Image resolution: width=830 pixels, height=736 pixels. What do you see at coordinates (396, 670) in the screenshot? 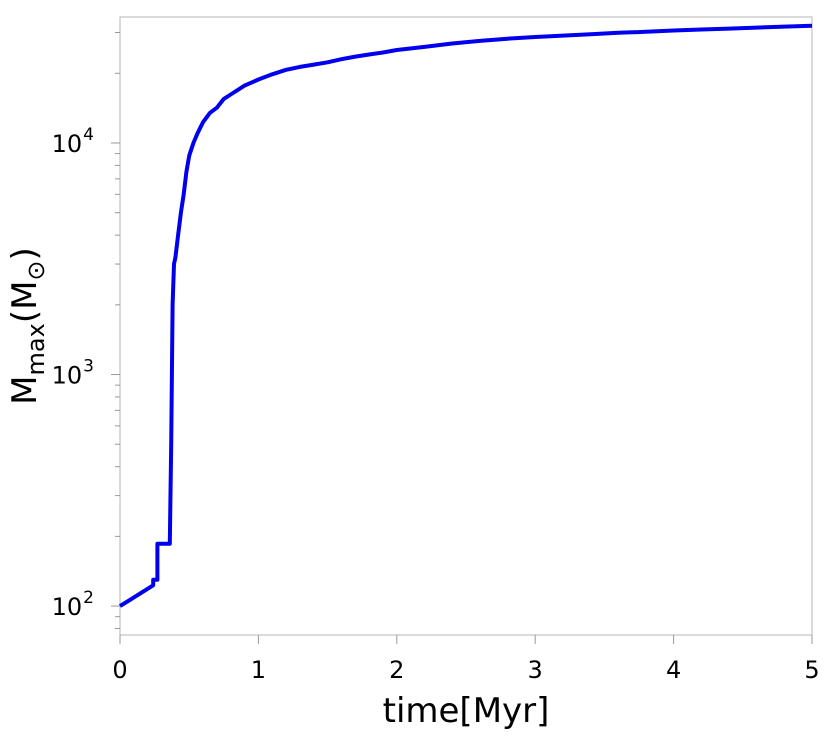
I see `x-tick-label: 2` at bounding box center [396, 670].